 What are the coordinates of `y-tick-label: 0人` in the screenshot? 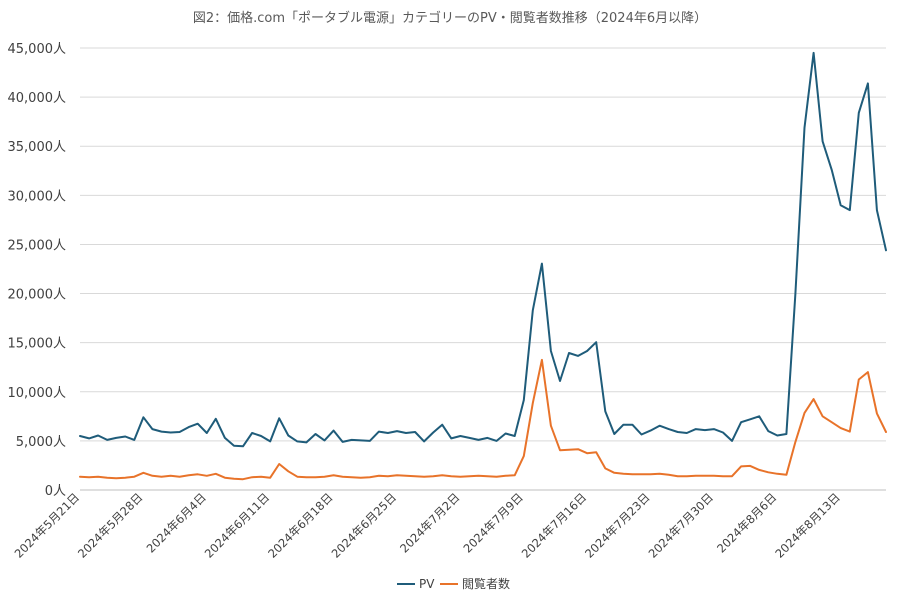 It's located at (55, 491).